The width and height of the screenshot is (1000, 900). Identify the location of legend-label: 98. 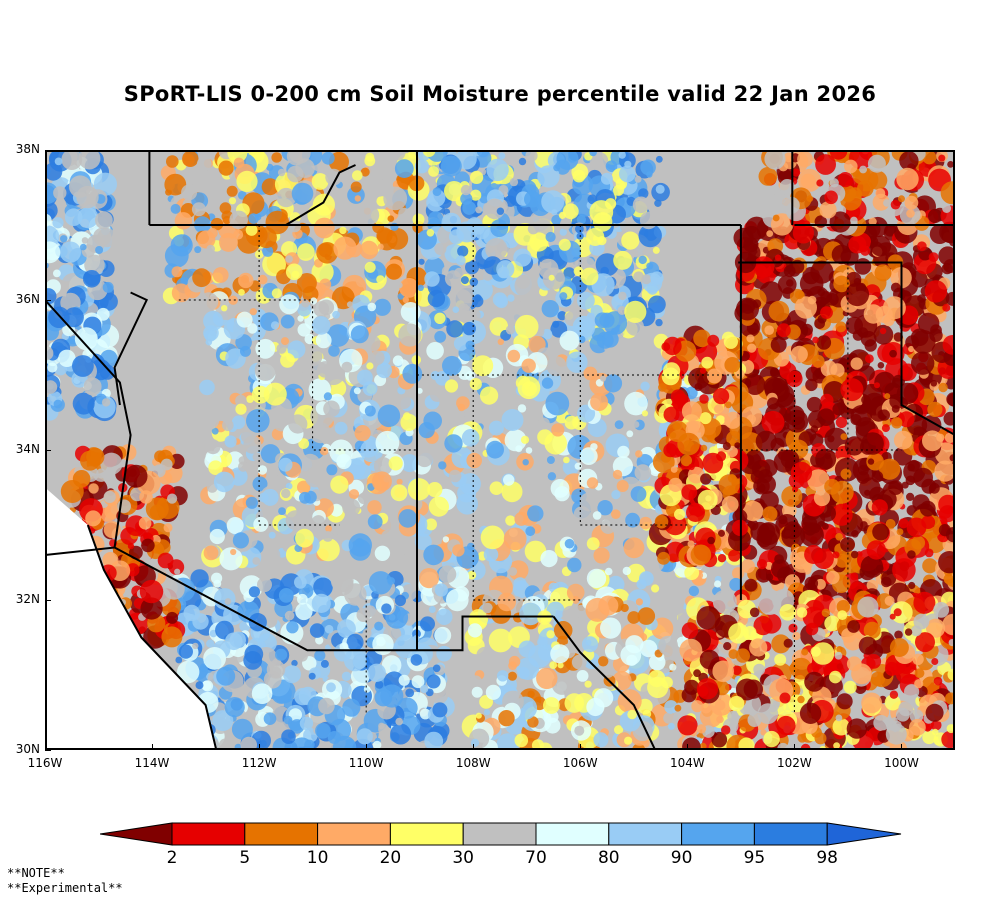
(827, 858).